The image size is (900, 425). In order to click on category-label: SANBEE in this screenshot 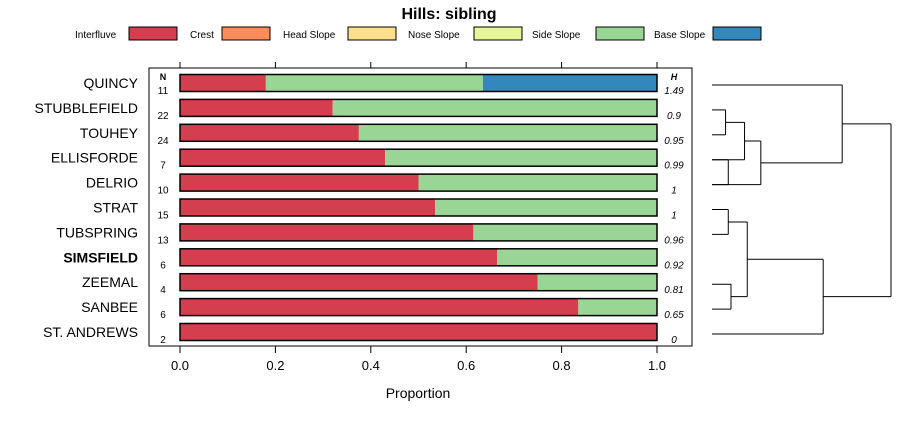, I will do `click(109, 307)`.